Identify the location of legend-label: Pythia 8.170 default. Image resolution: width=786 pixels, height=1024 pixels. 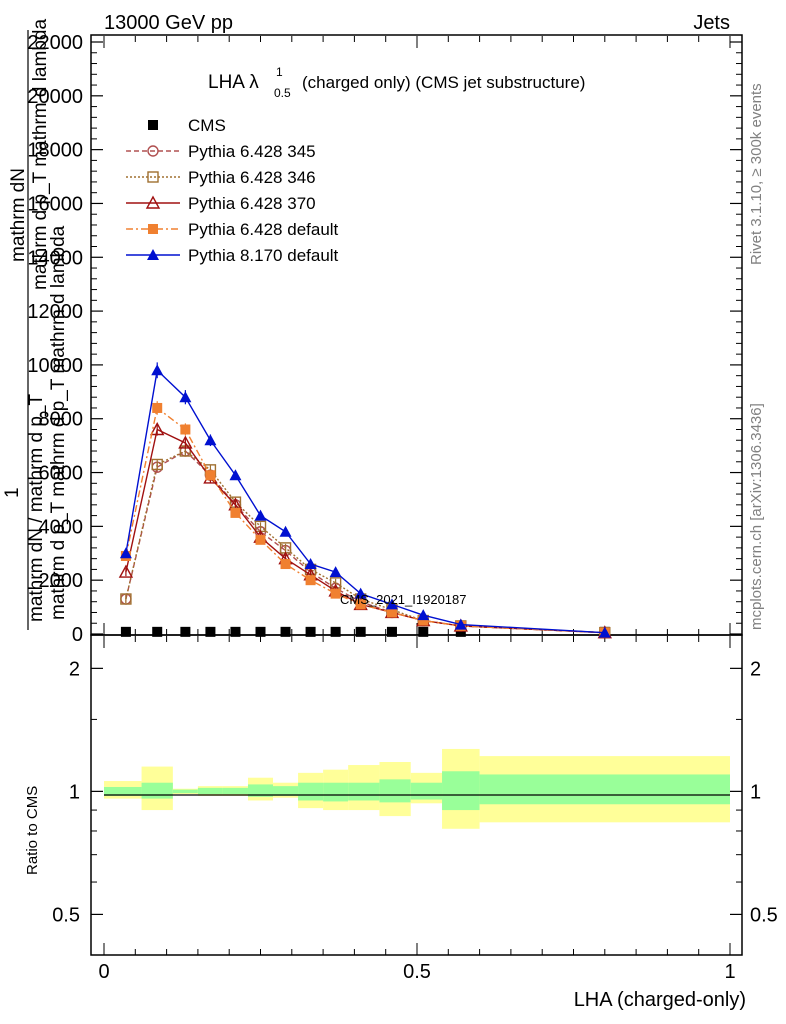
(263, 255).